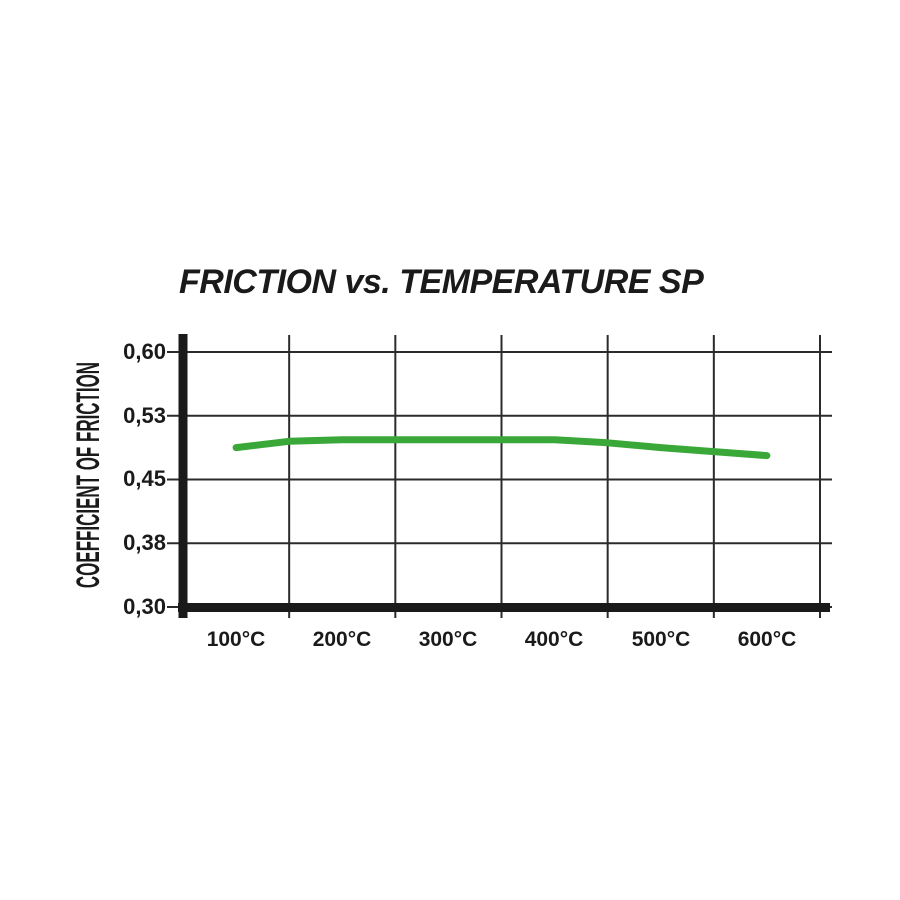 The image size is (900, 900). Describe the element at coordinates (554, 639) in the screenshot. I see `x-tick-label-400c: 400°C` at that location.